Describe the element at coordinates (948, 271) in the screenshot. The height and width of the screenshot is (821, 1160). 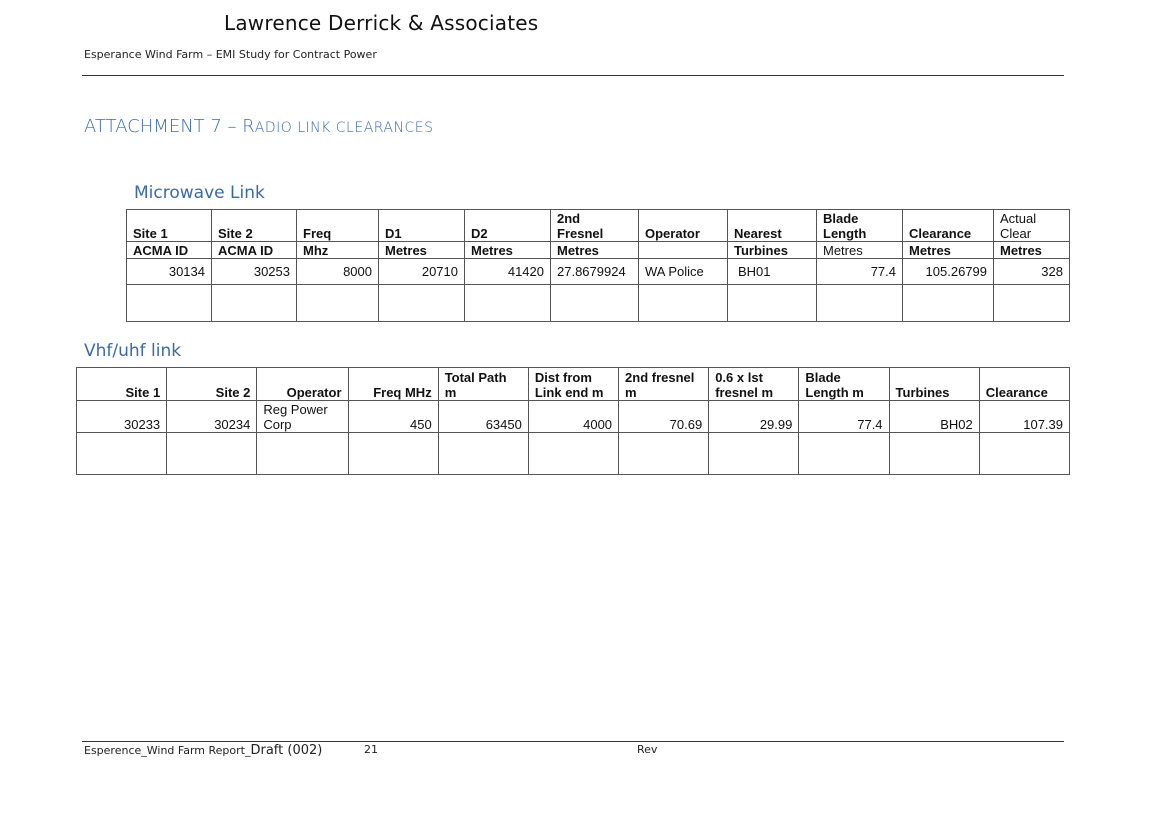
I see `mw-d-clearance: 105.26799` at that location.